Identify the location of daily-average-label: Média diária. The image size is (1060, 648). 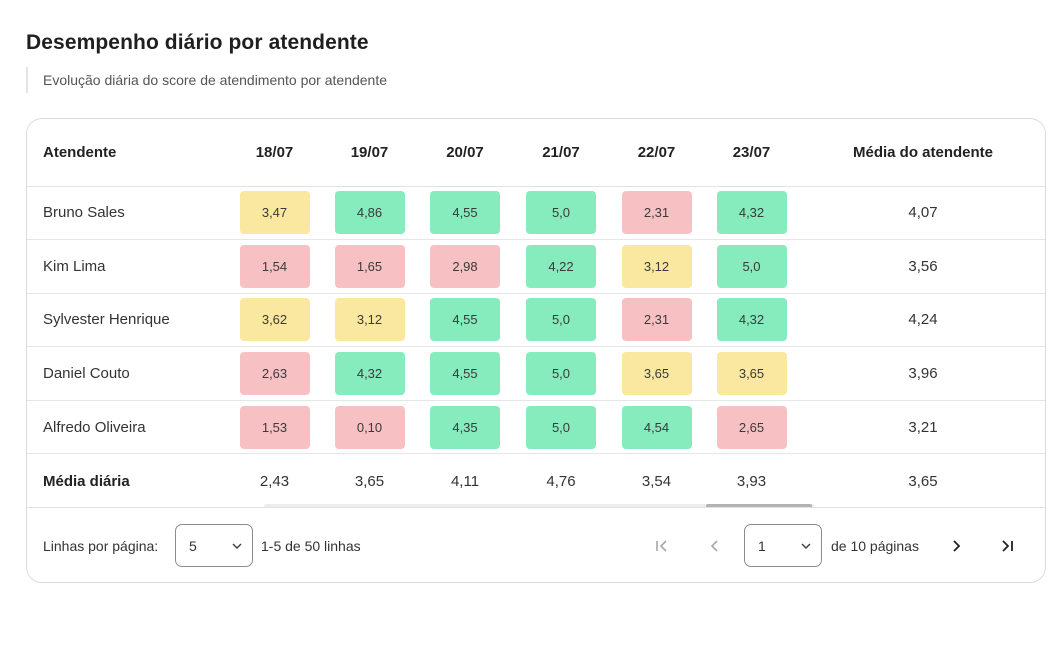
(86, 481).